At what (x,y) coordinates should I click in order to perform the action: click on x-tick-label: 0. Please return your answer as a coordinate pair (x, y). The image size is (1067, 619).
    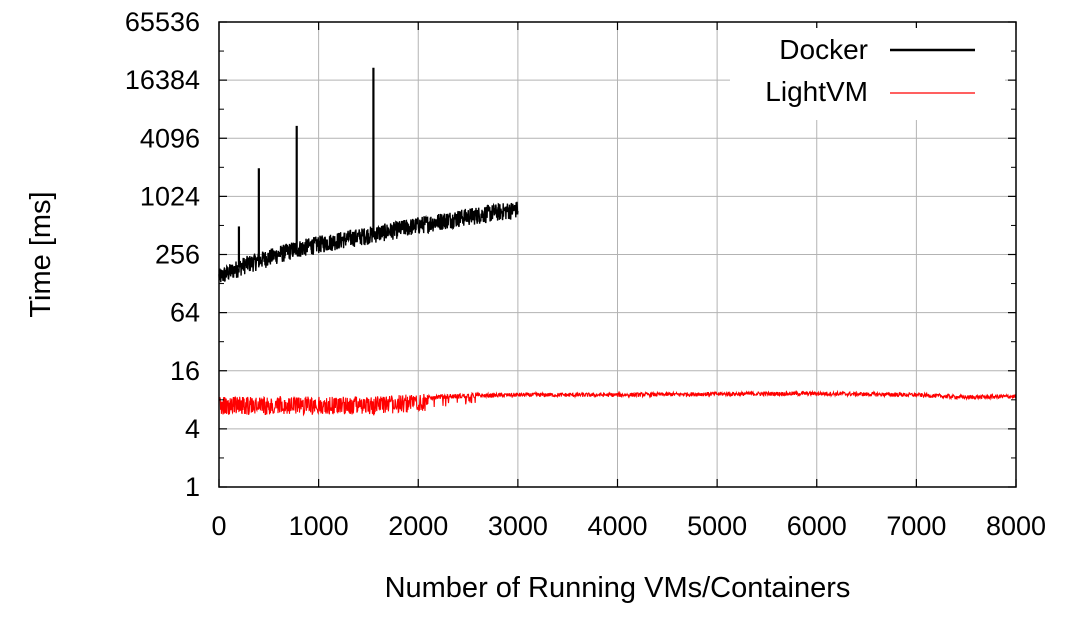
    Looking at the image, I should click on (218, 526).